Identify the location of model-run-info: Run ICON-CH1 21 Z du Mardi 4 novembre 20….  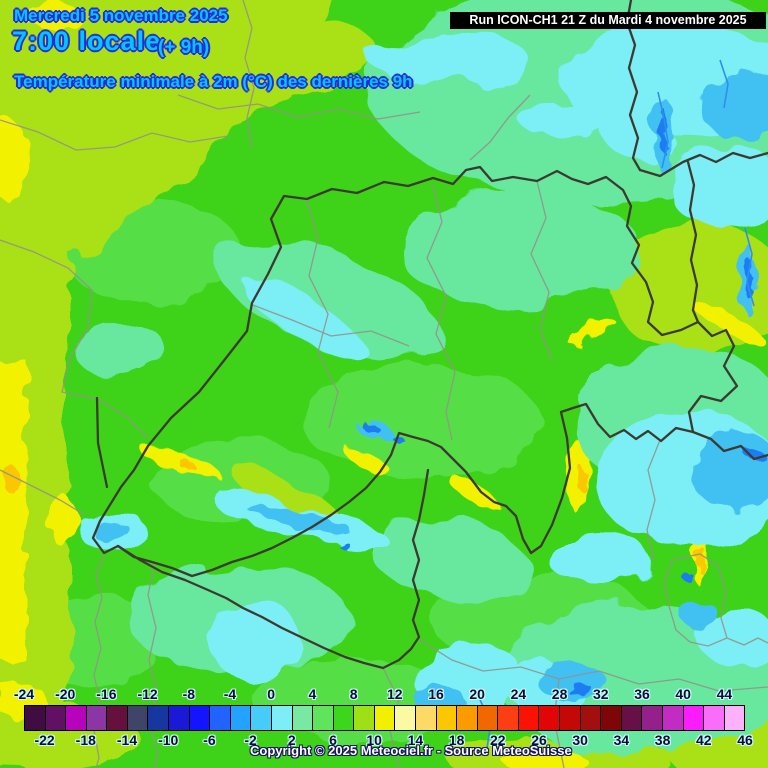
(608, 20).